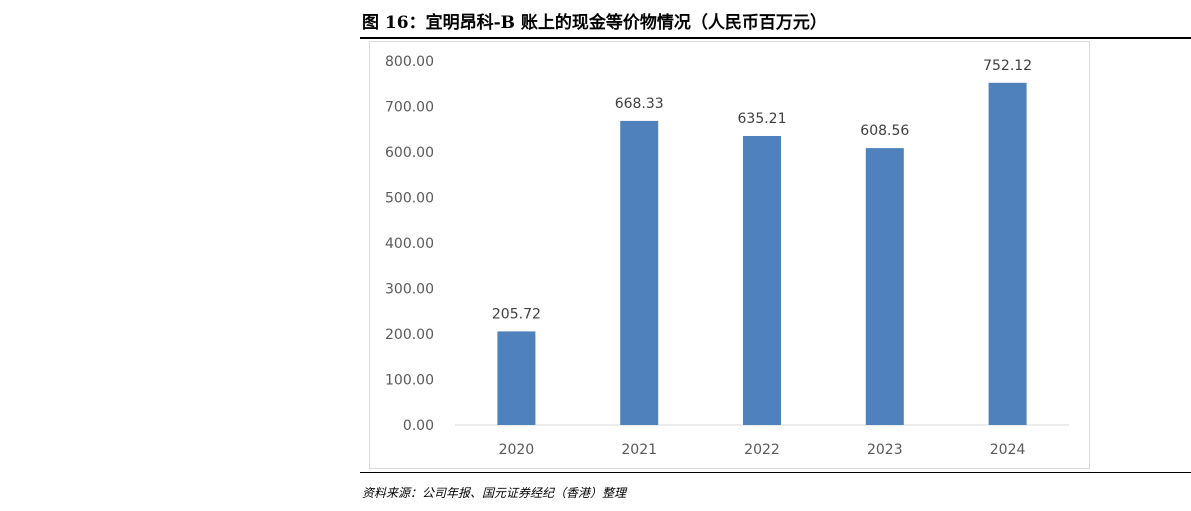 The height and width of the screenshot is (511, 1191). I want to click on y-tick-label: 700.00, so click(409, 108).